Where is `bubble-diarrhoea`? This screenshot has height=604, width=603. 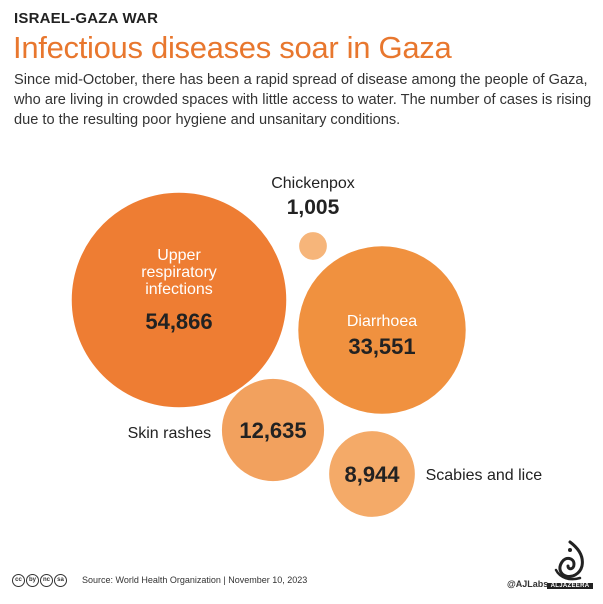
bubble-diarrhoea is located at coordinates (382, 330).